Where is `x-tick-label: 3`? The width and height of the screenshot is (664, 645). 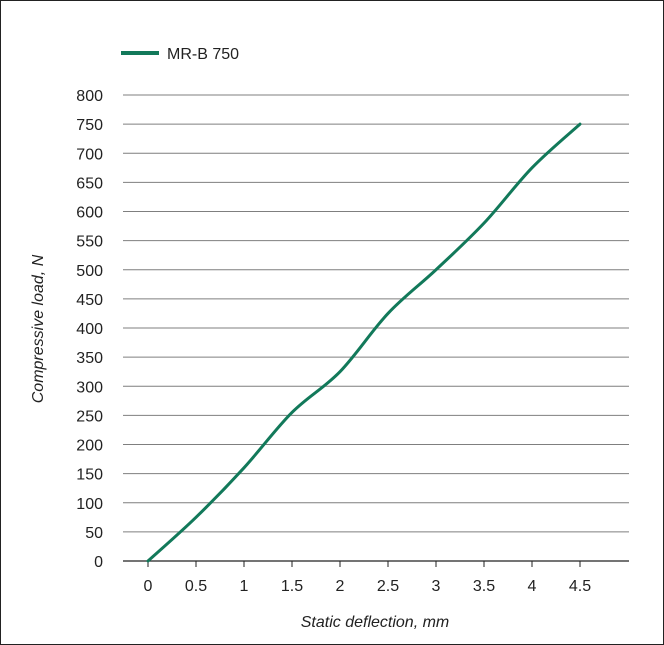 x-tick-label: 3 is located at coordinates (436, 586).